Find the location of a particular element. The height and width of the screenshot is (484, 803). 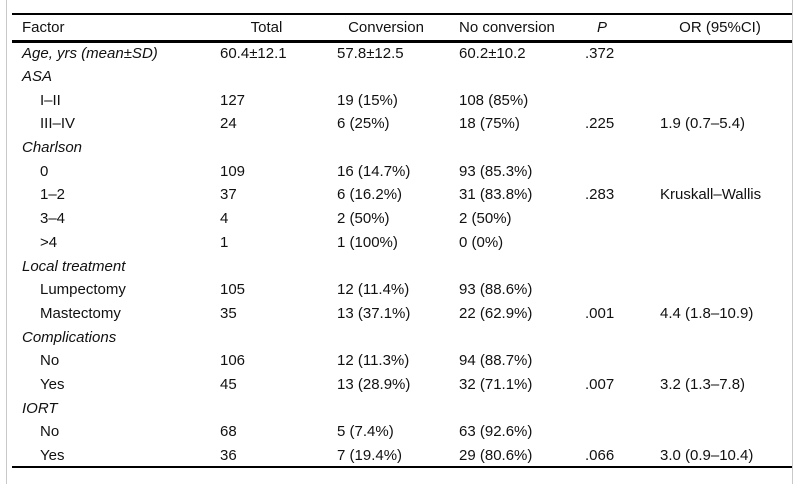

table-row: Lumpectomy 105 12 (11.4%) 93 (88.6%) is located at coordinates (402, 290).